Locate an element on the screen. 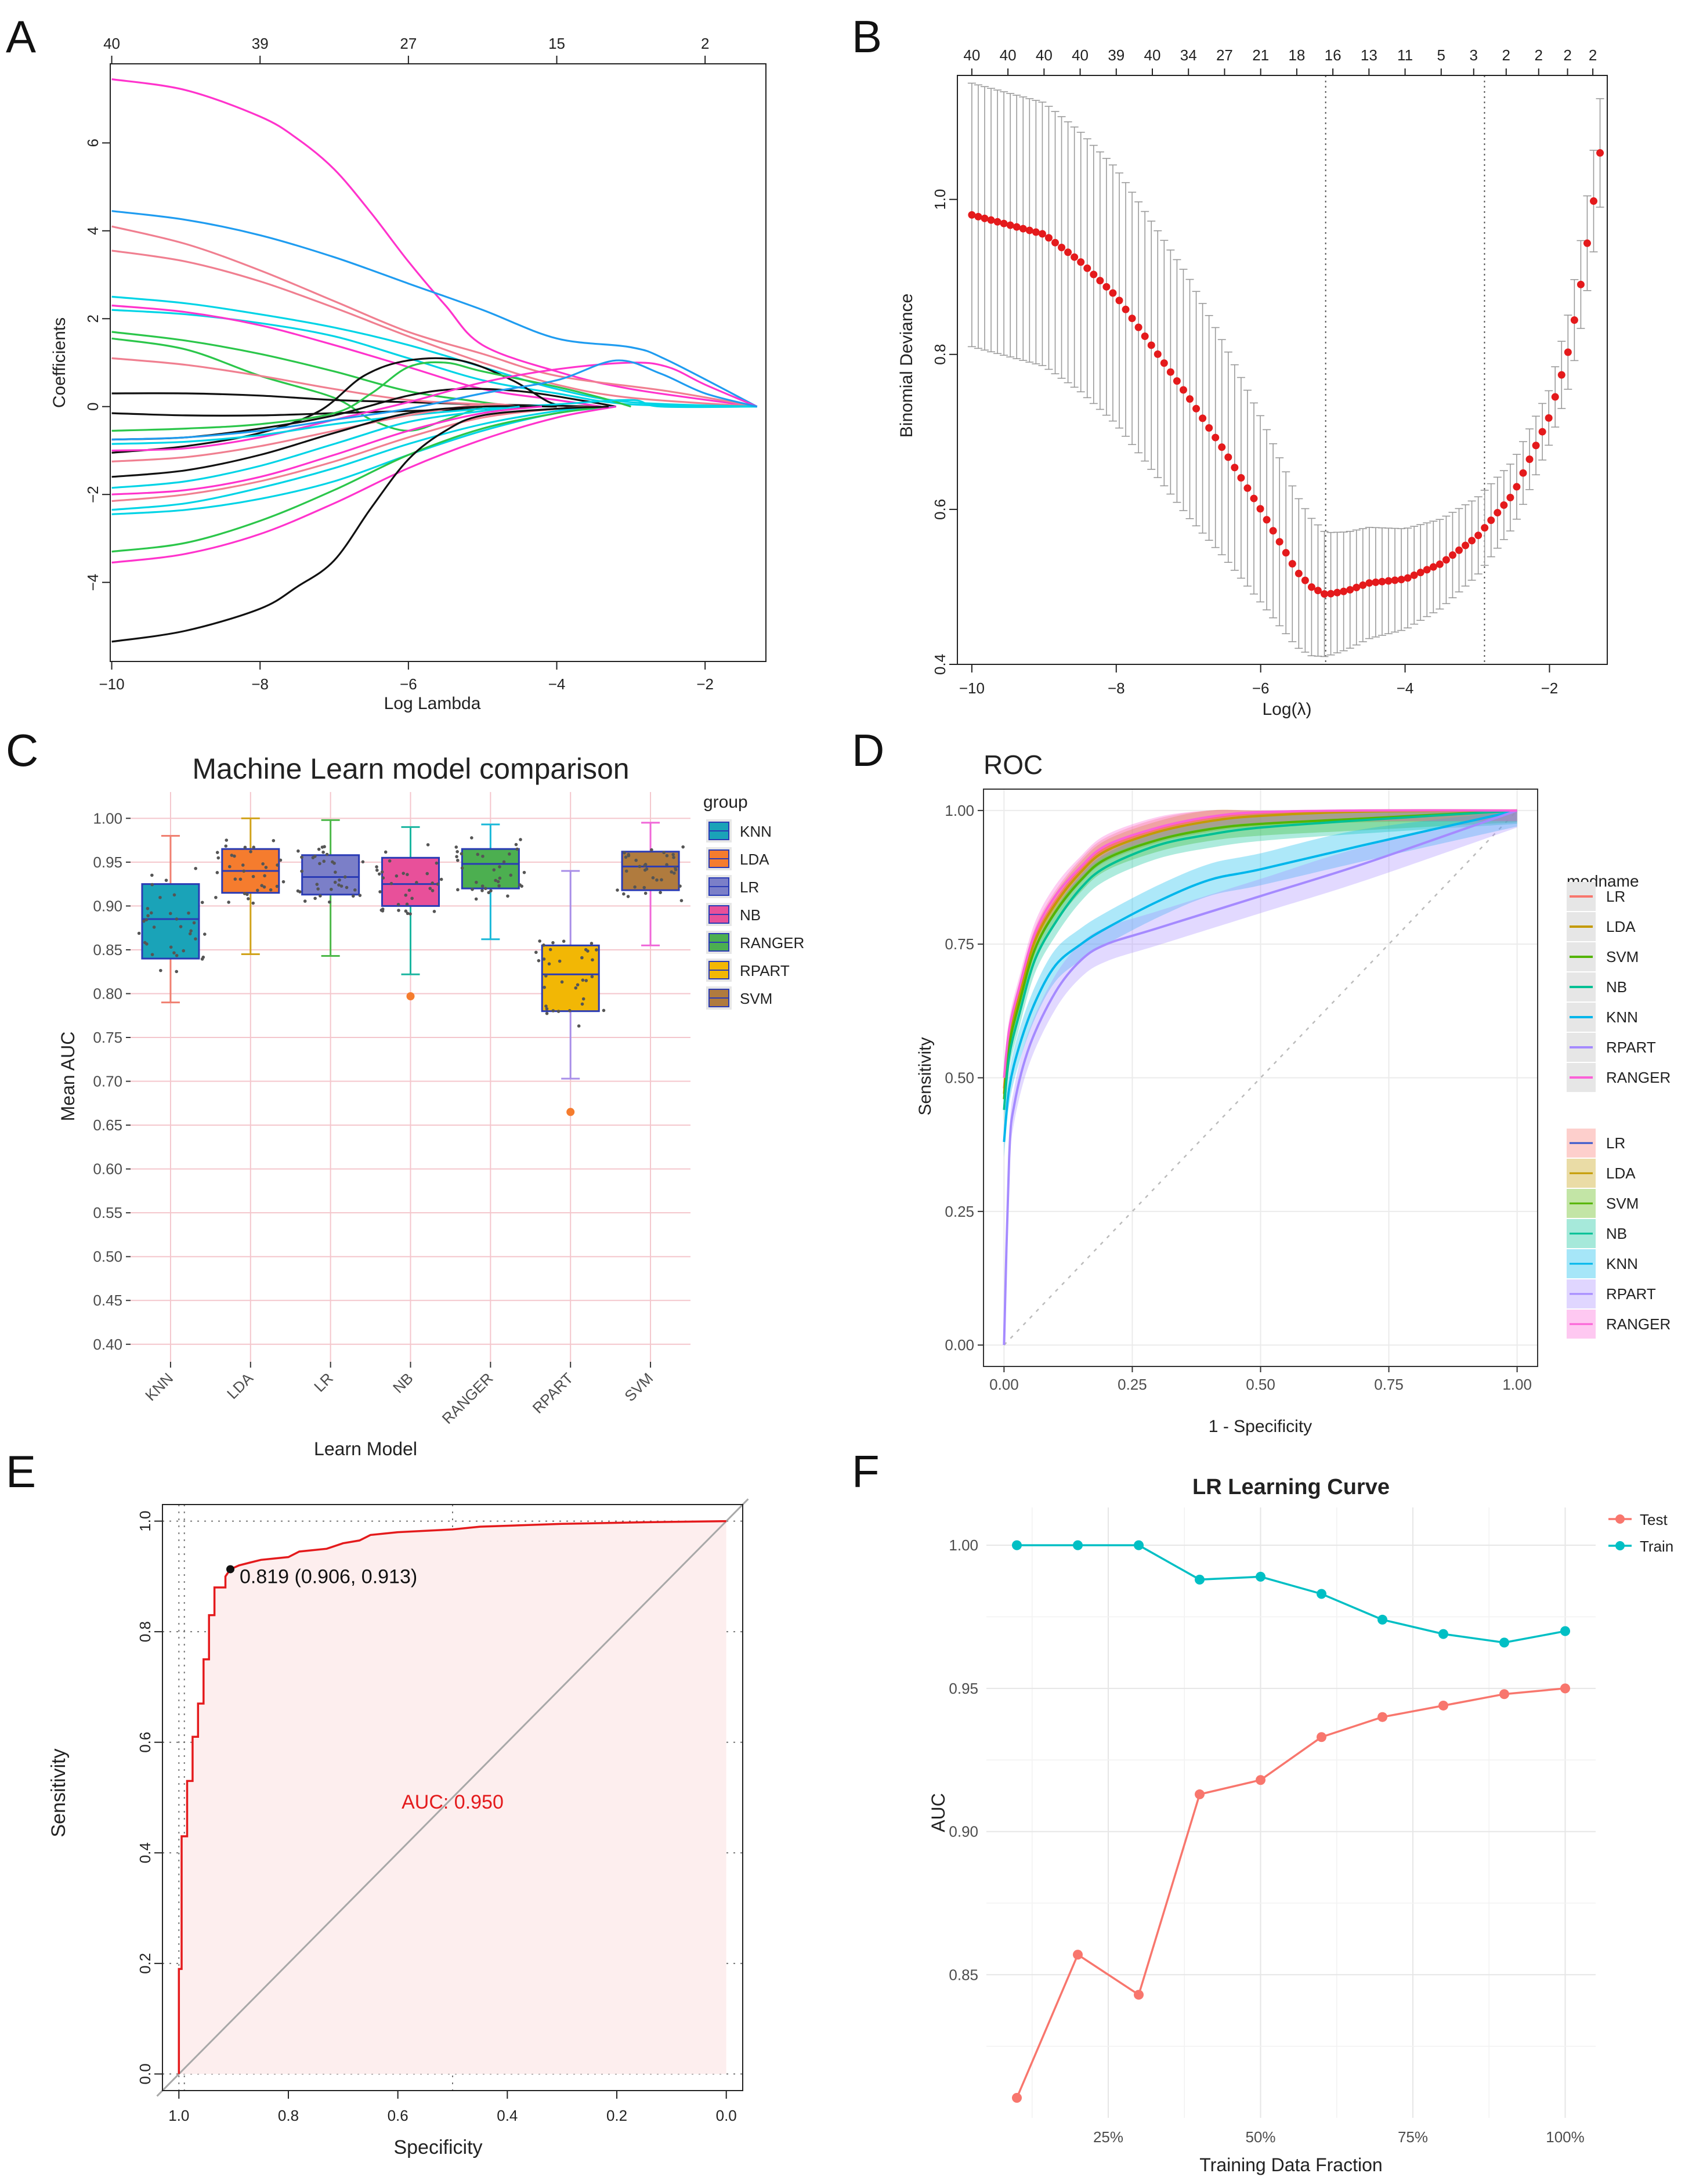 The height and width of the screenshot is (2184, 1703). d-diagonal is located at coordinates (1260, 1077).